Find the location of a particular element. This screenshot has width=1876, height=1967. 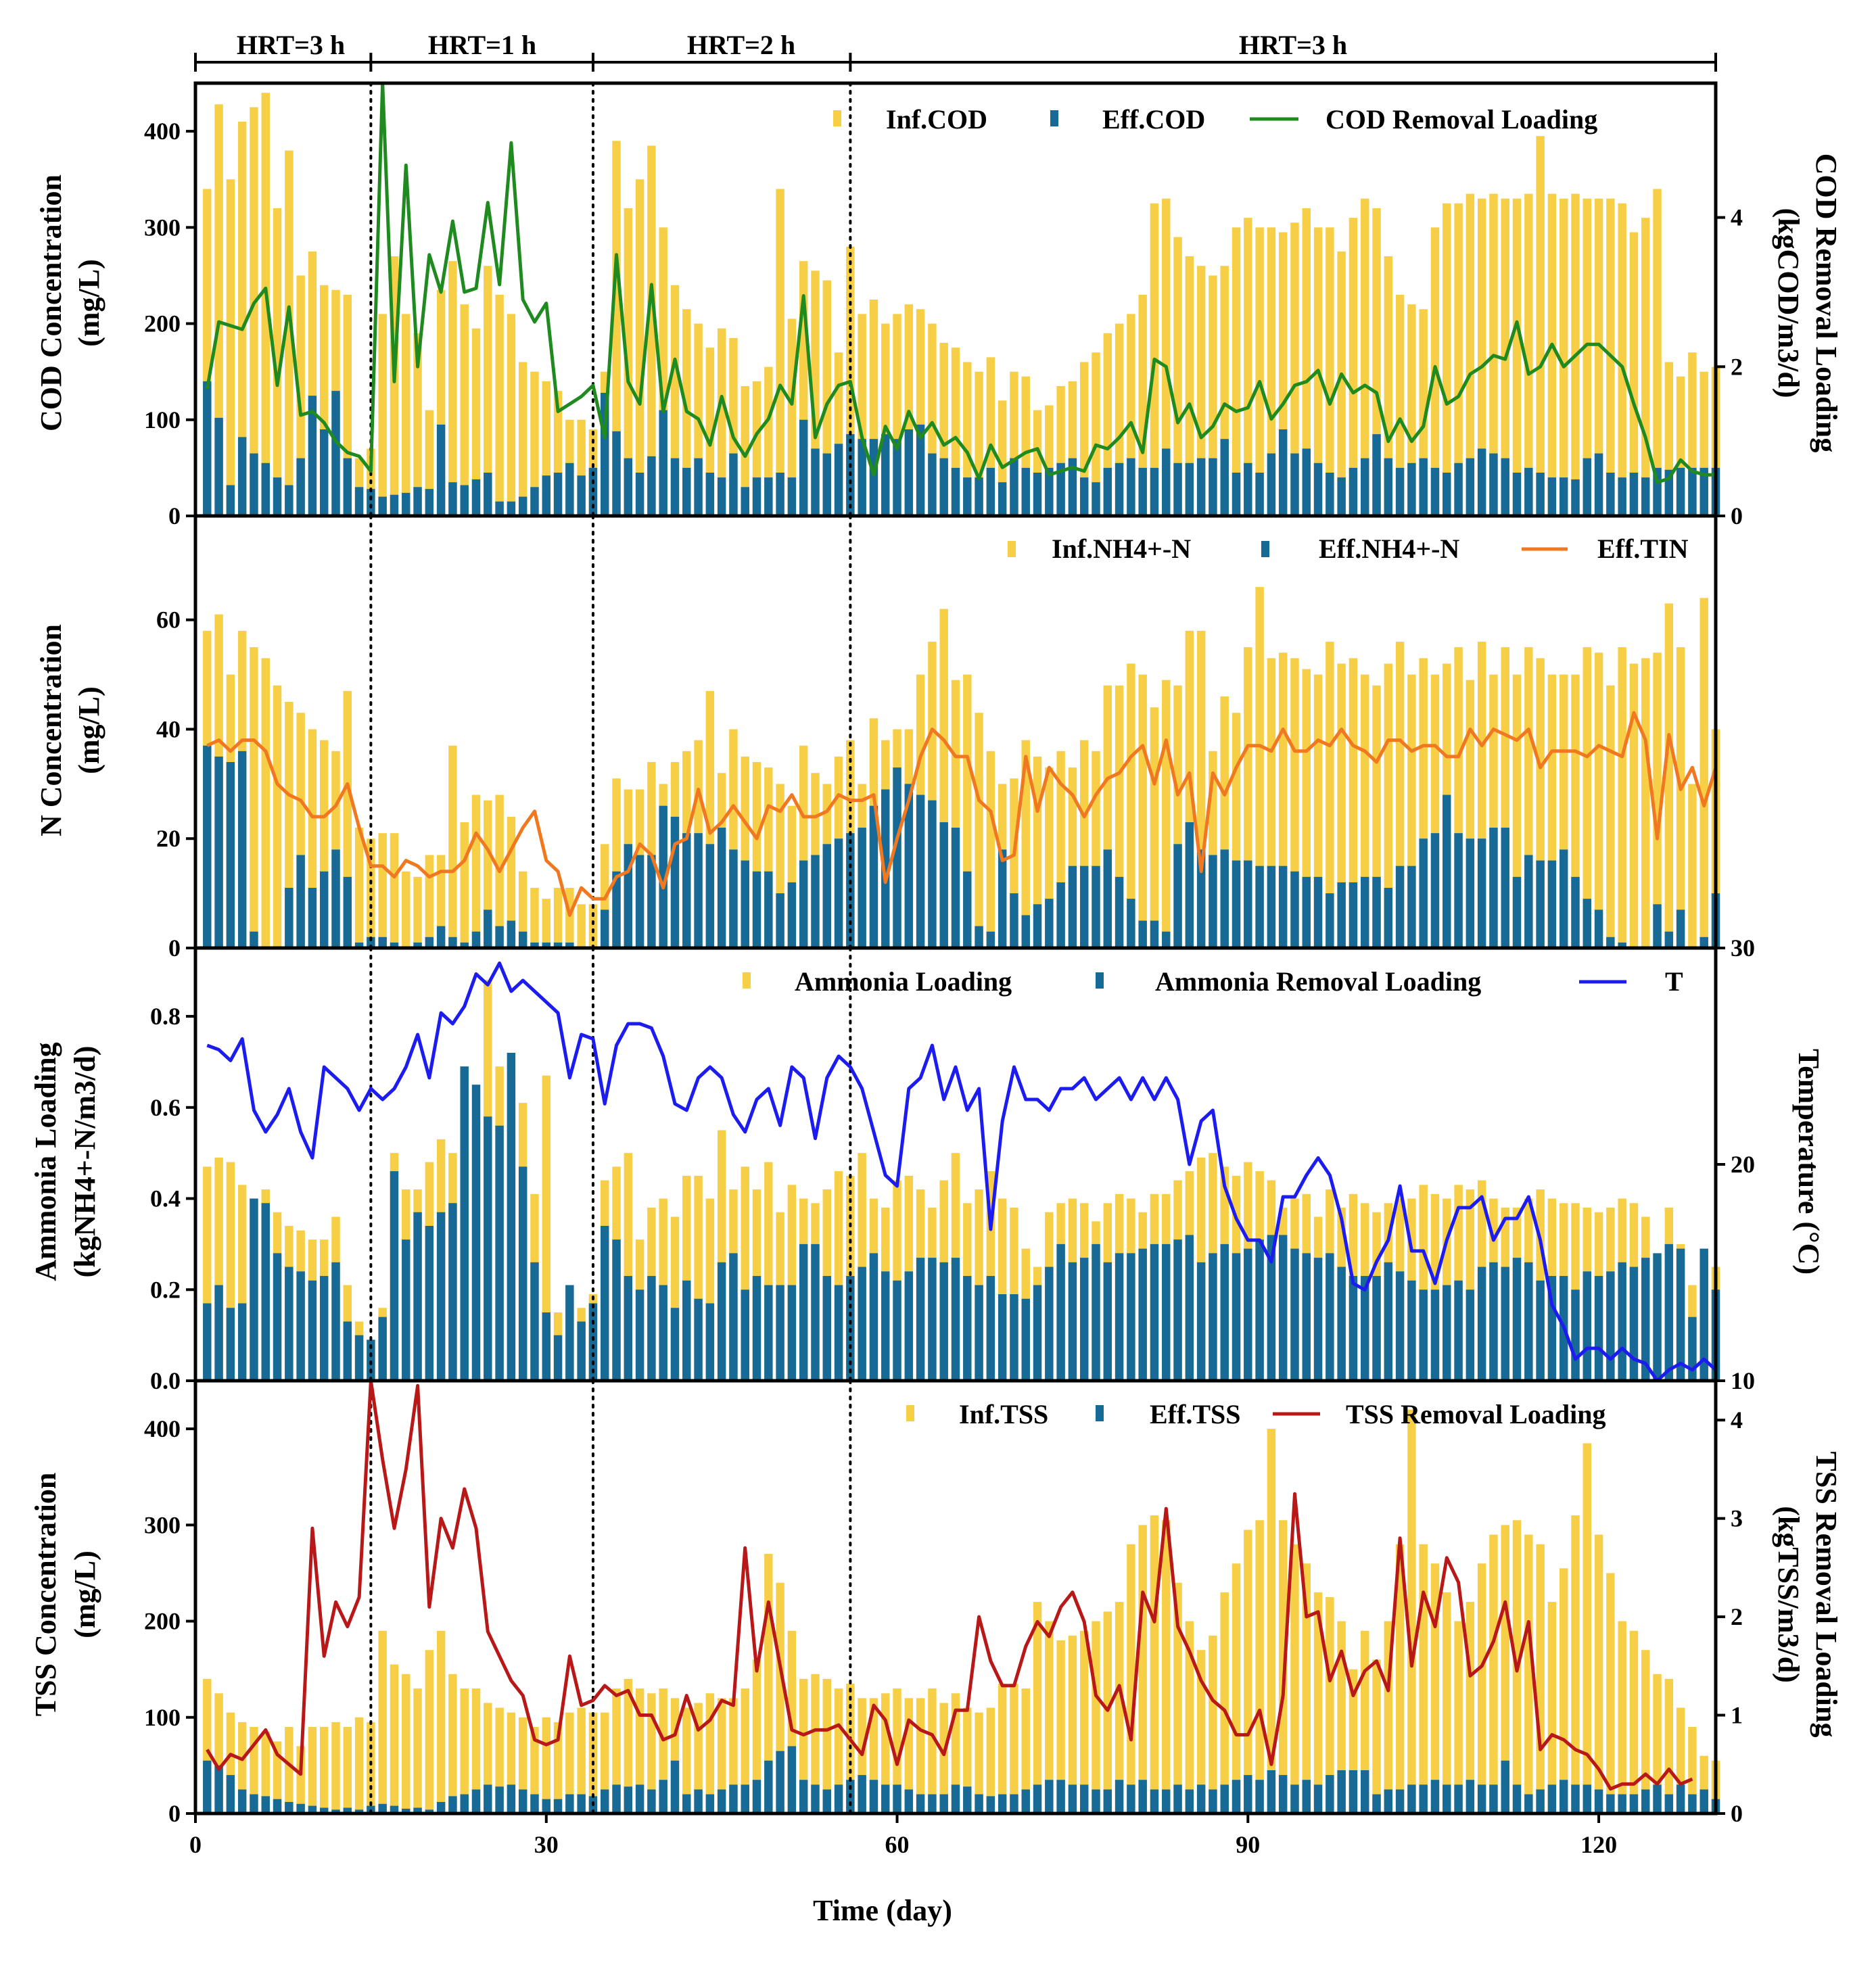

x-tick-label: 0 is located at coordinates (195, 1845).